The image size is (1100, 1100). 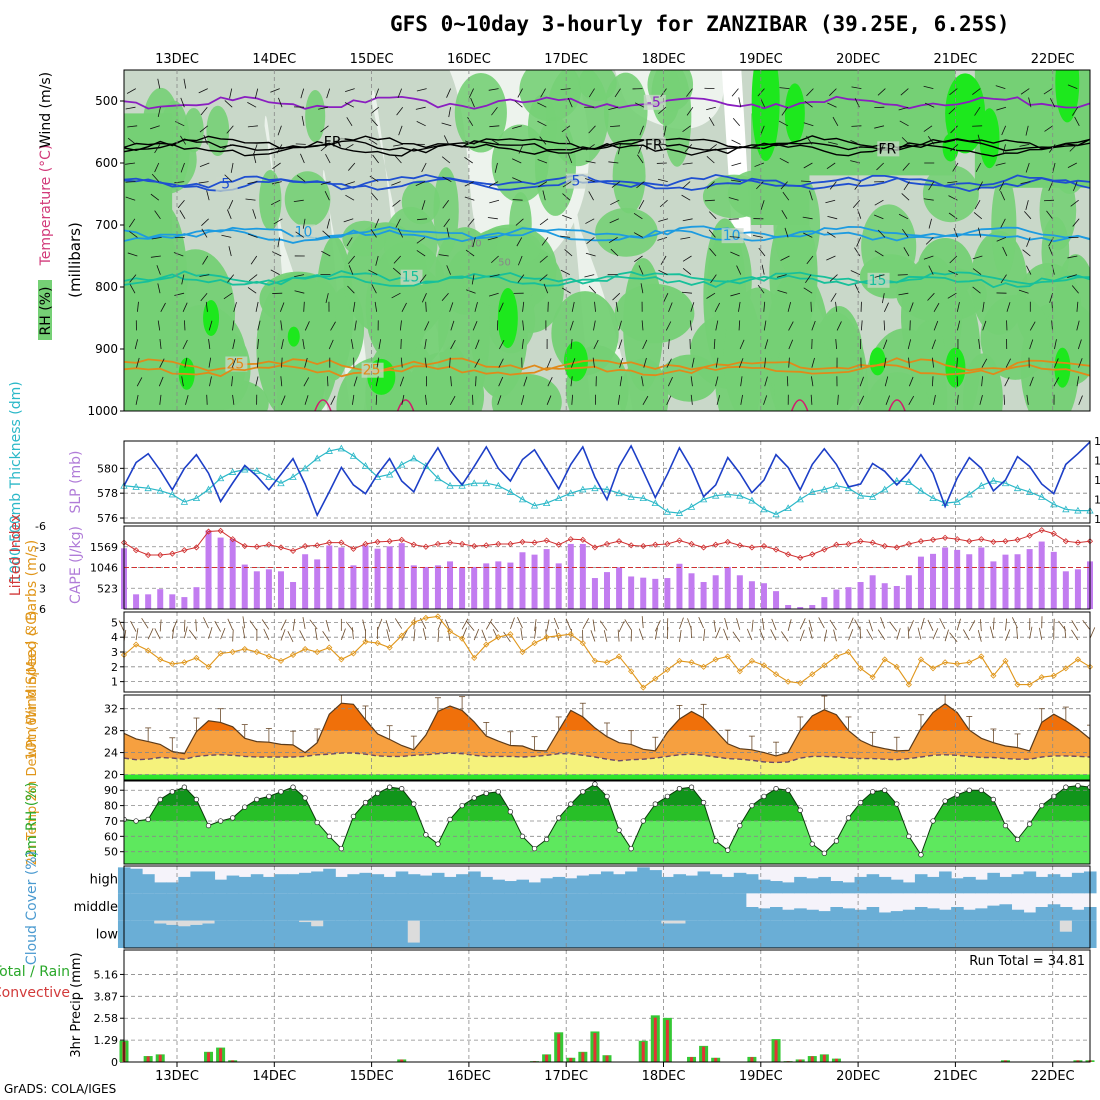 What do you see at coordinates (606, 481) in the screenshot?
I see `thickness-line` at bounding box center [606, 481].